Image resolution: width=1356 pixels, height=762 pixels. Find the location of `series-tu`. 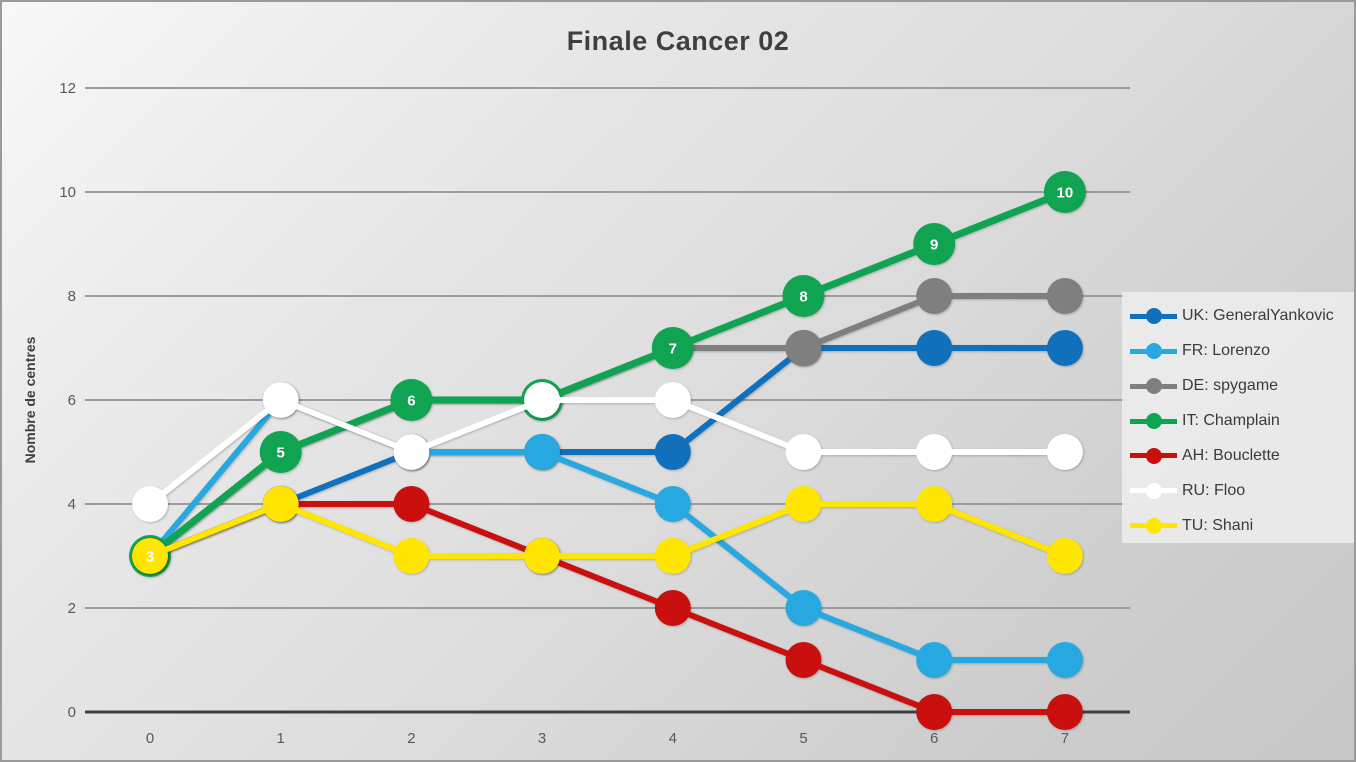

series-tu is located at coordinates (607, 530).